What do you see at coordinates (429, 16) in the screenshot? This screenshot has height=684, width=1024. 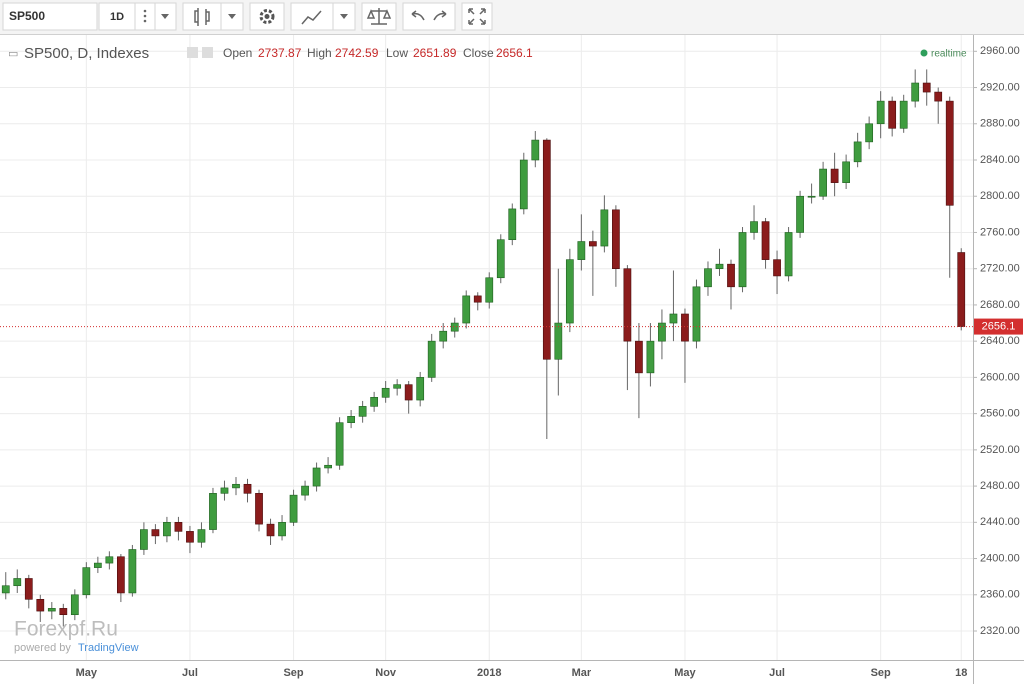 I see `undo-redo` at bounding box center [429, 16].